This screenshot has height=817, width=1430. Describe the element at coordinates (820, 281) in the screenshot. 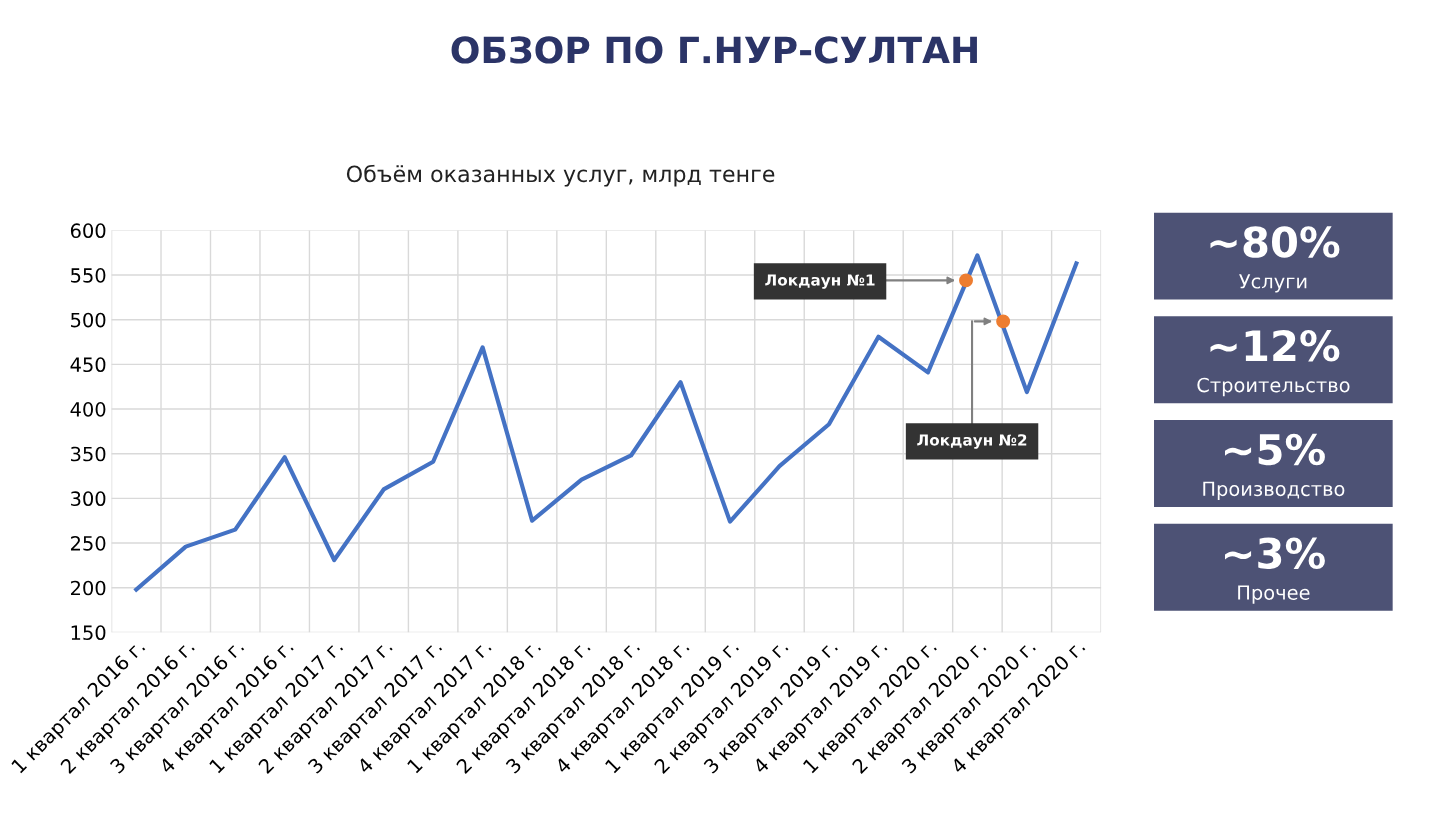

I see `annotation: Локдаун №1` at that location.